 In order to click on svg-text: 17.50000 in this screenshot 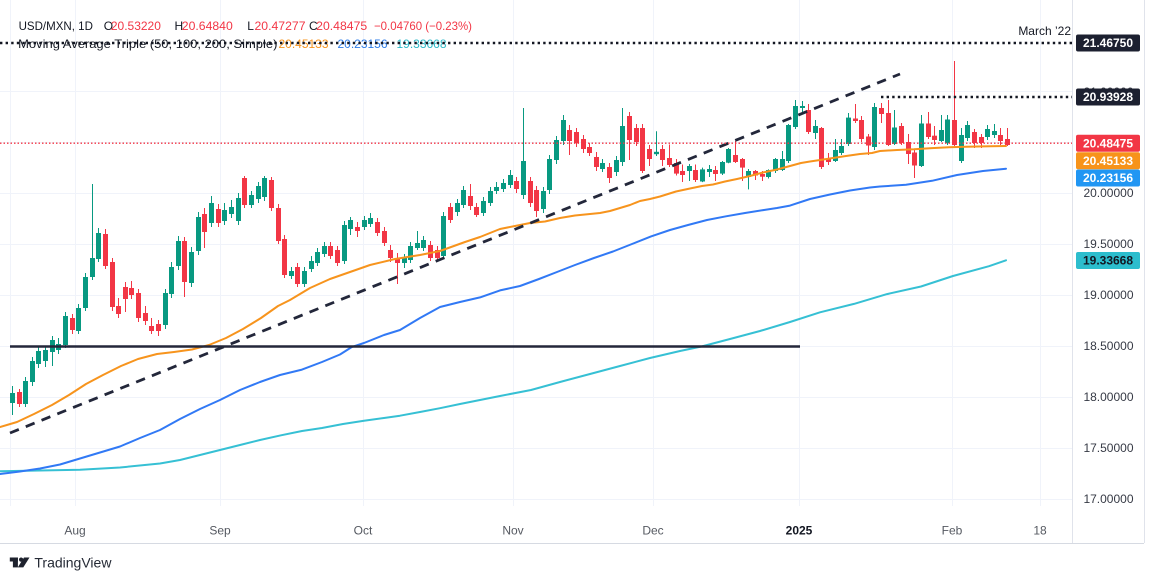, I will do `click(1108, 448)`.